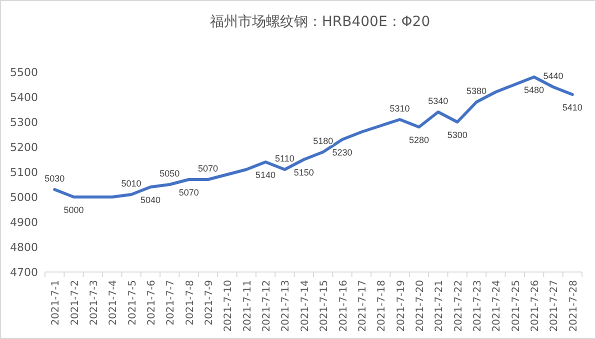 Image resolution: width=596 pixels, height=339 pixels. I want to click on x-tick-label: 2021-7-24, so click(497, 306).